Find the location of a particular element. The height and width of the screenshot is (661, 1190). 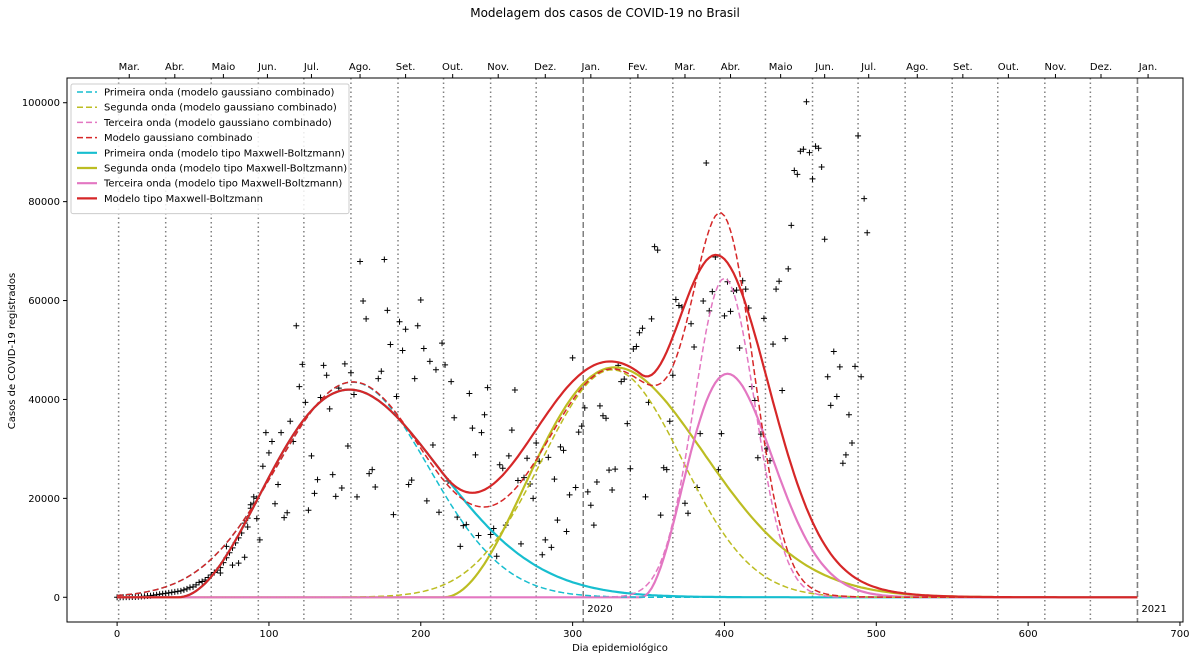

legend-label: Modelo tipo Maxwell-Boltzmann is located at coordinates (183, 199).